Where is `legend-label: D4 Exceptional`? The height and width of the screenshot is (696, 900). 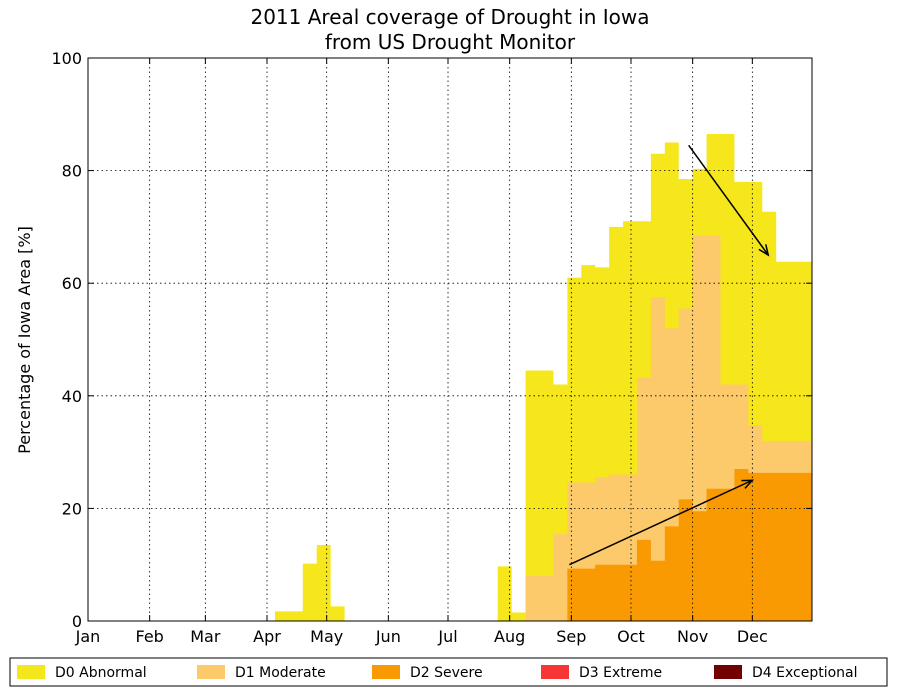
legend-label: D4 Exceptional is located at coordinates (805, 673).